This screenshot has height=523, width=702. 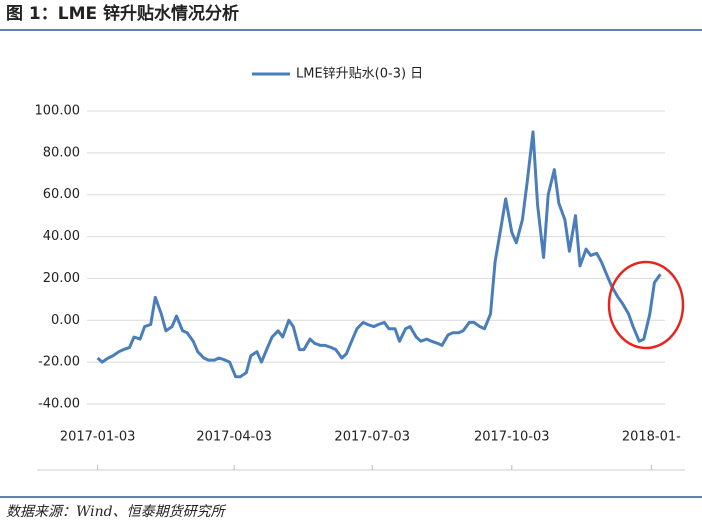 I want to click on x-tick-label: 2017-01-03, so click(x=98, y=437).